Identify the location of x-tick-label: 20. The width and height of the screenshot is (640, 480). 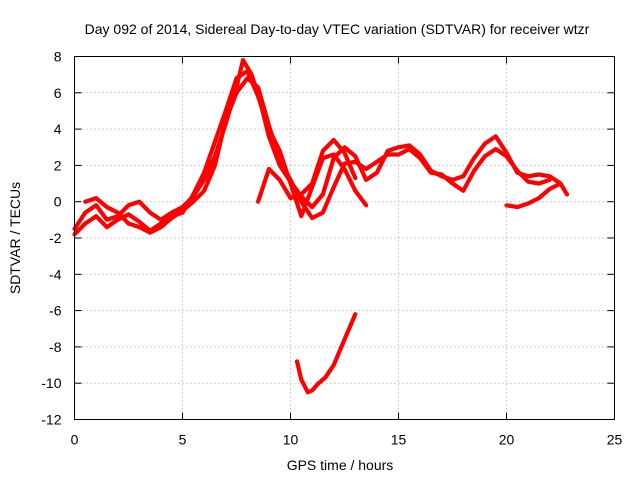
(507, 440).